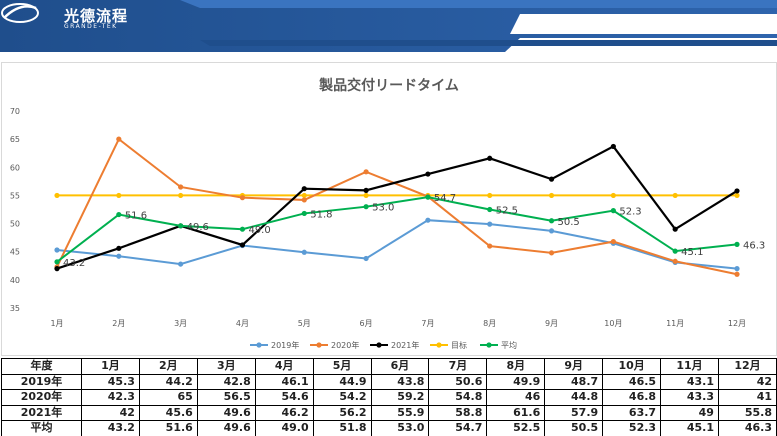 The height and width of the screenshot is (436, 777). What do you see at coordinates (400, 397) in the screenshot?
I see `table-cell: 59.2` at bounding box center [400, 397].